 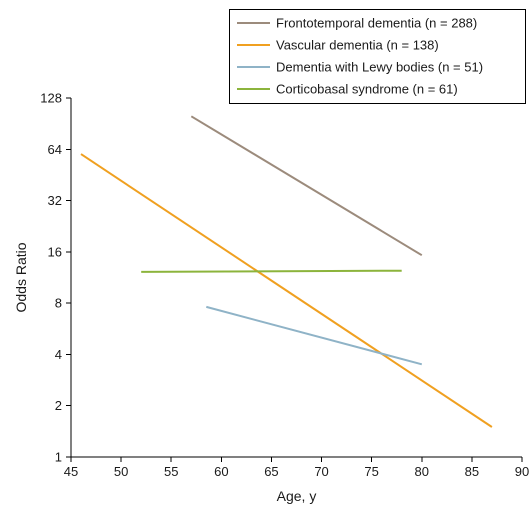 I want to click on legend-label-1: Frontotemporal dementia (n = 288), so click(x=376, y=23).